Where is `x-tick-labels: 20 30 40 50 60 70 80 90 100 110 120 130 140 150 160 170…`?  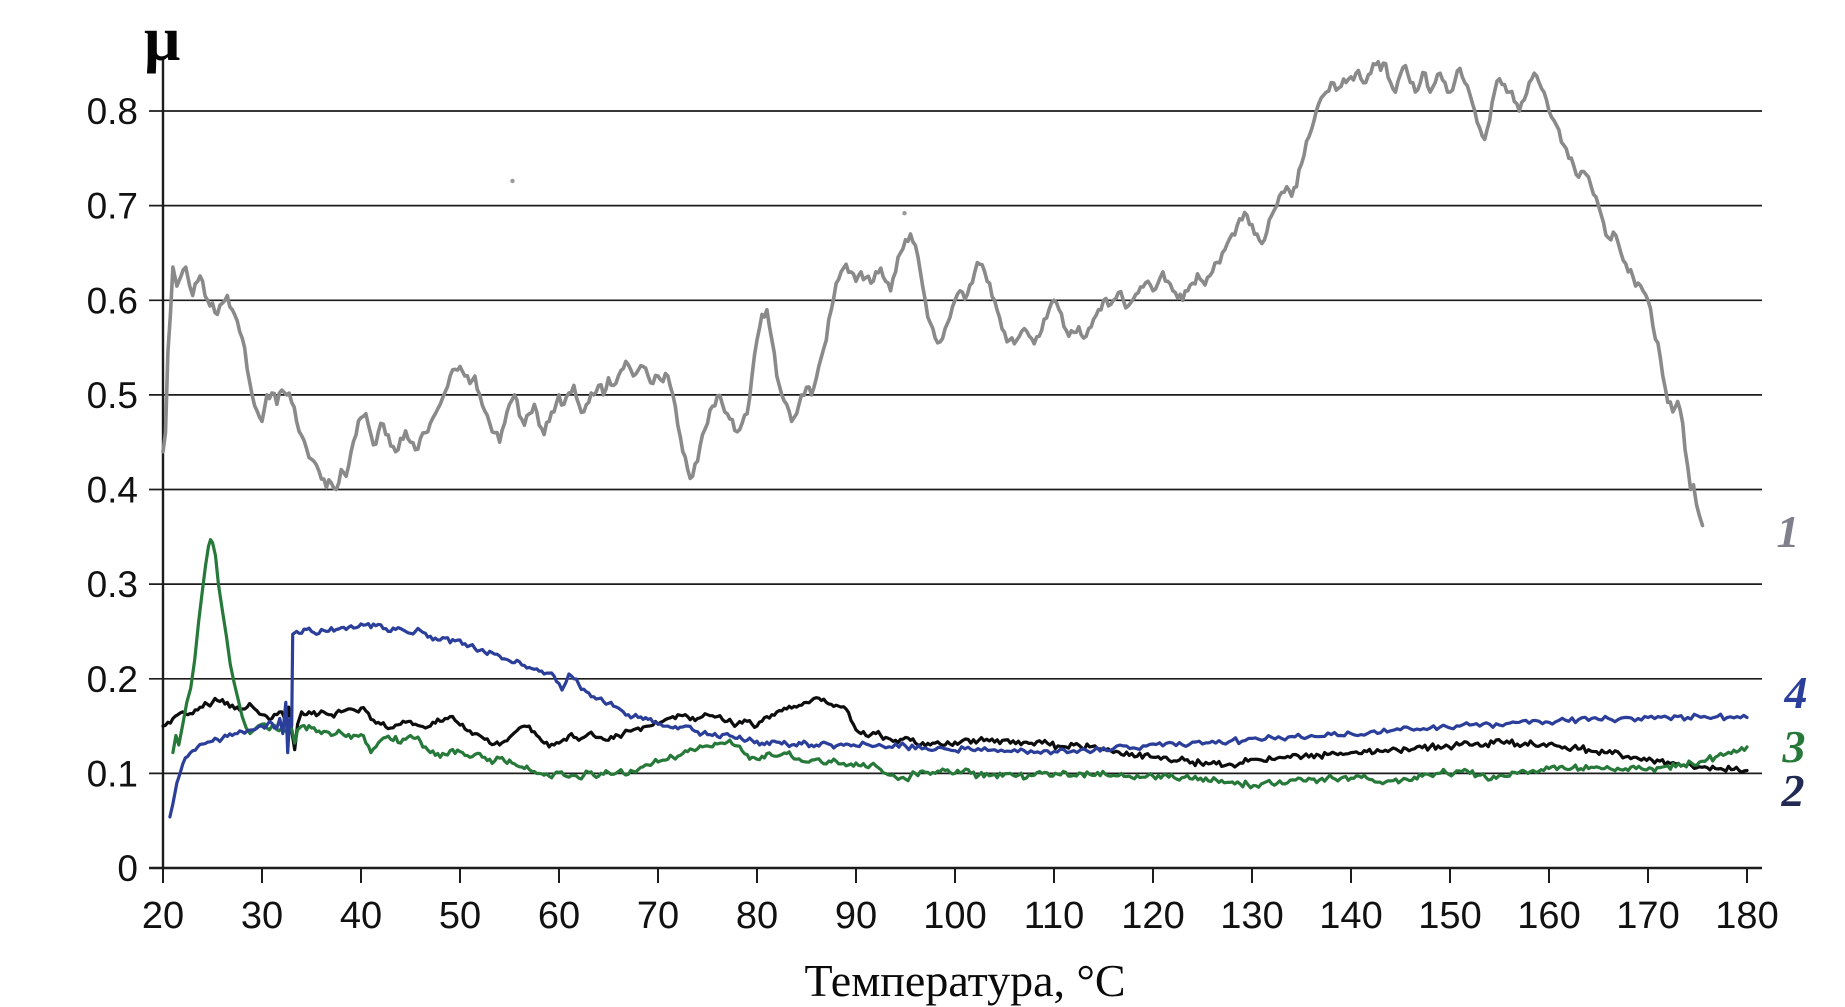
x-tick-labels: 20 30 40 50 60 70 80 90 100 110 120 130 140 150 160 170… is located at coordinates (960, 902).